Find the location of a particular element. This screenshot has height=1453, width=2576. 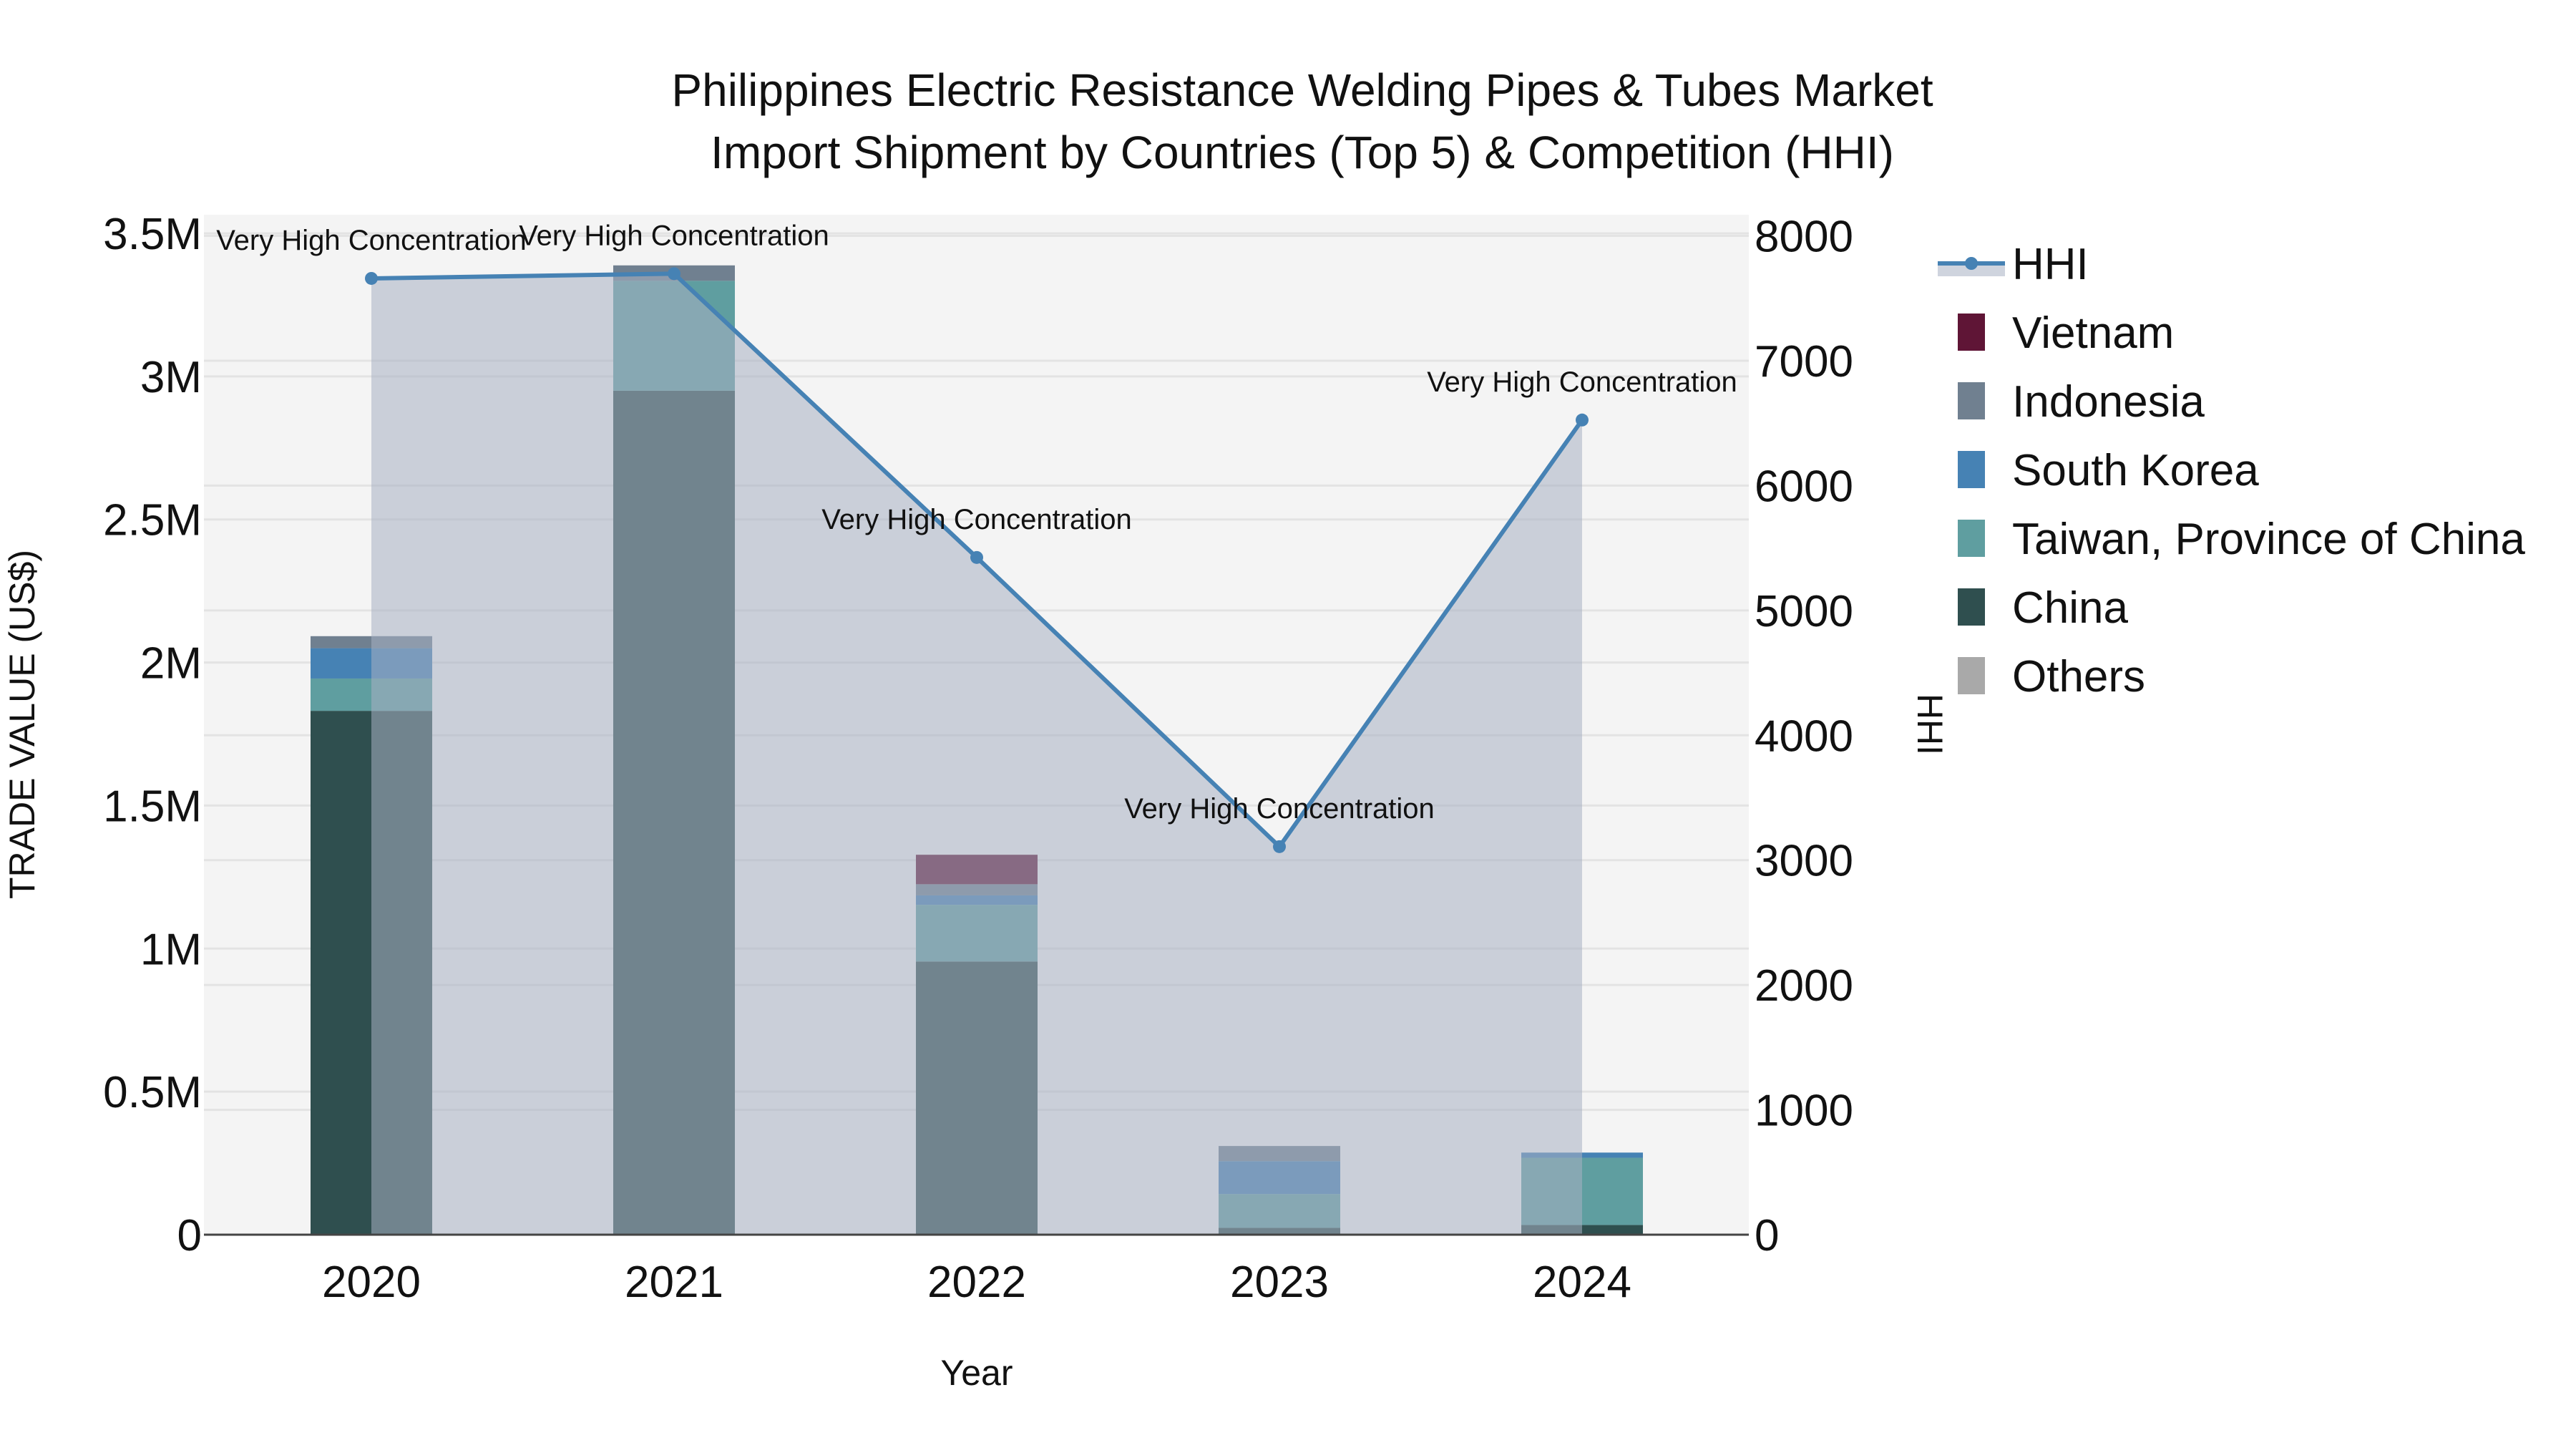

legend-item-indonesia: Indonesia is located at coordinates (2081, 402).